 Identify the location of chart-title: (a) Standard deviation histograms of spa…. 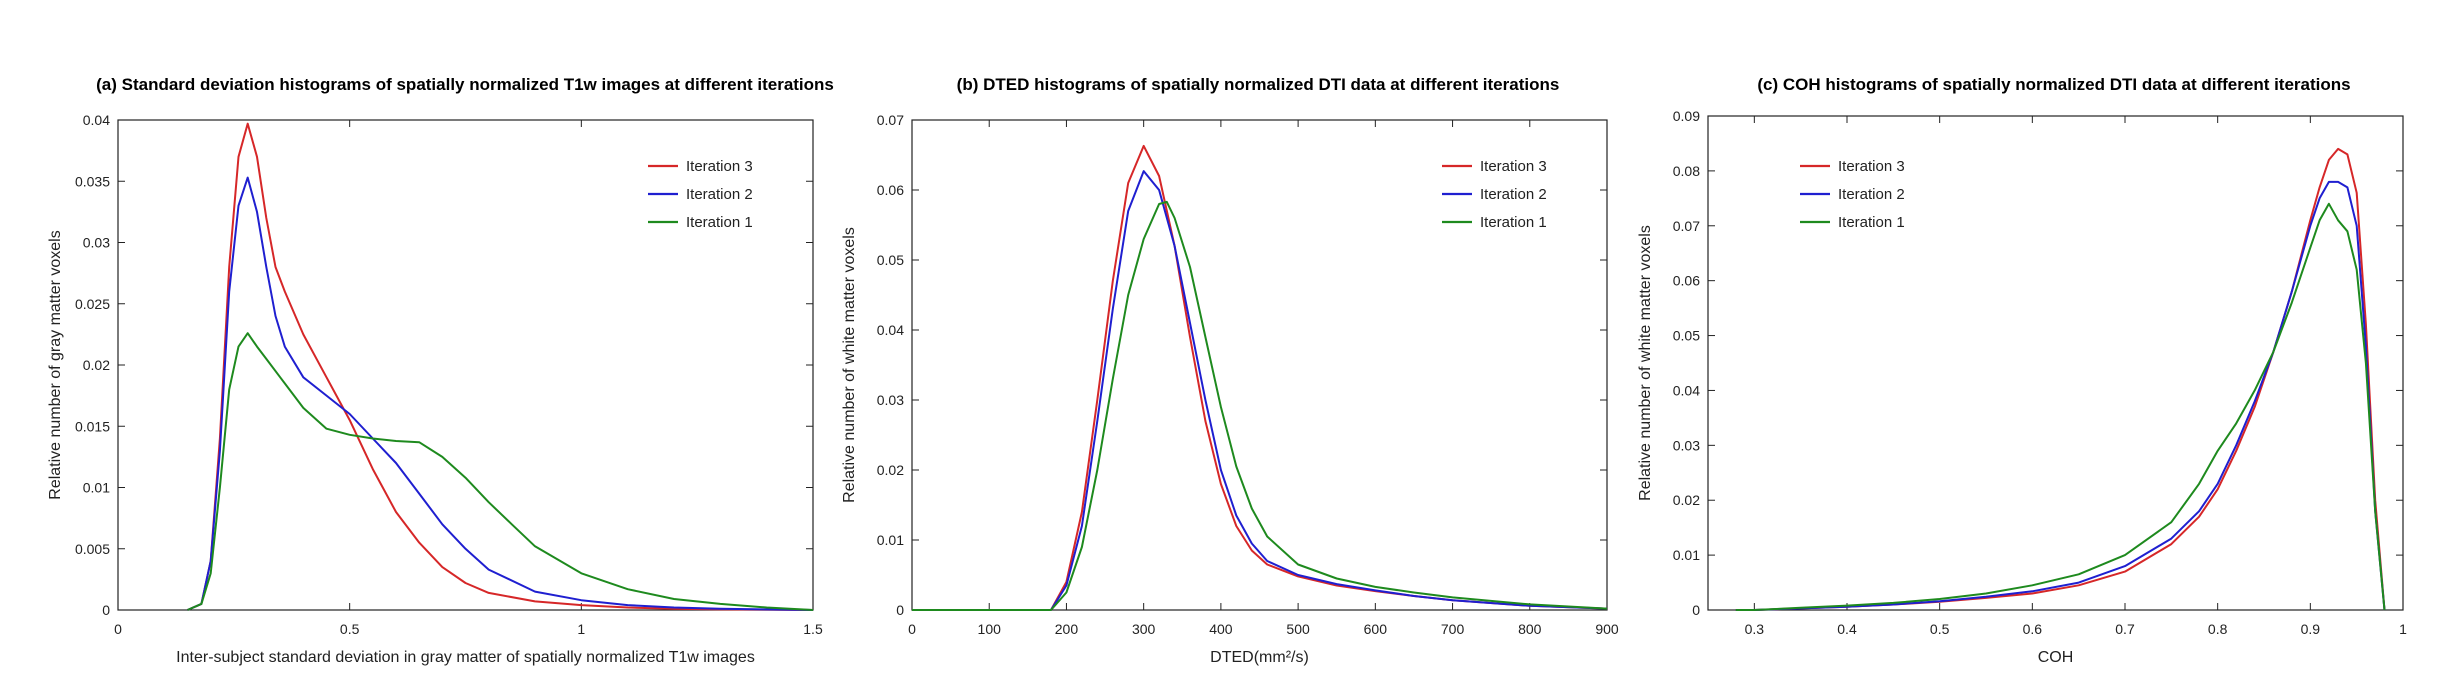
(465, 84).